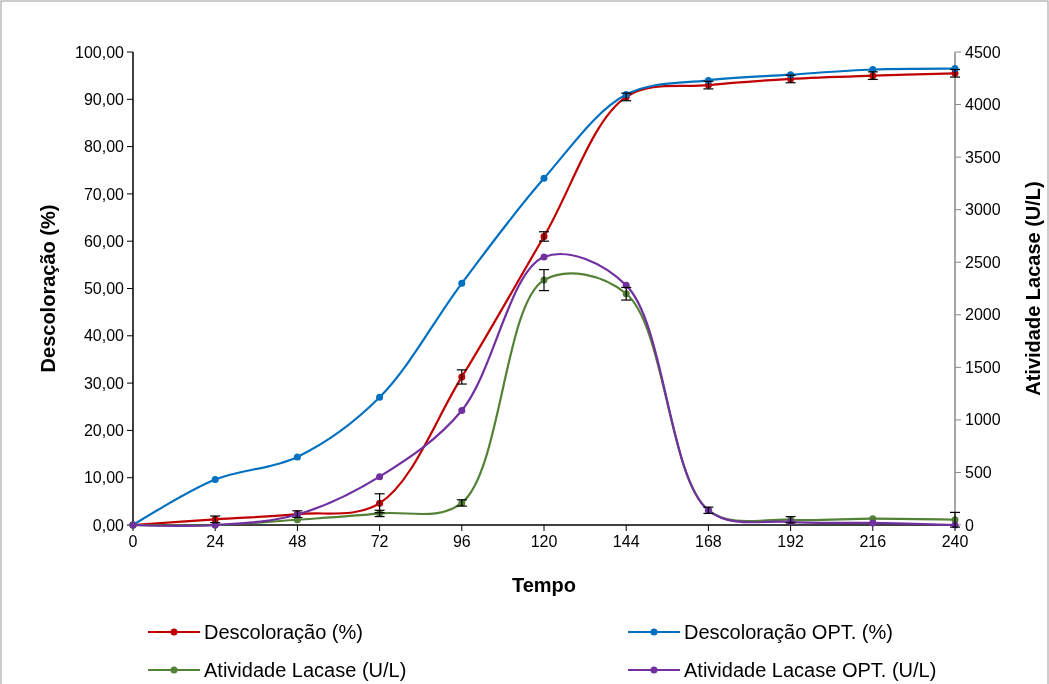 Image resolution: width=1049 pixels, height=684 pixels. What do you see at coordinates (104, 289) in the screenshot?
I see `y-tick-label: 50,00` at bounding box center [104, 289].